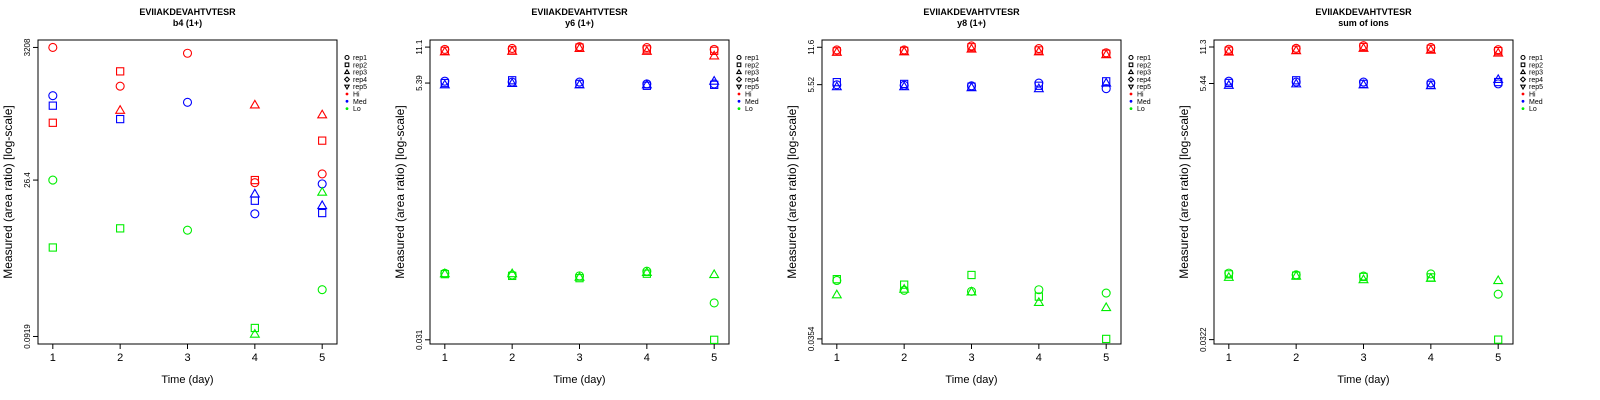 This screenshot has height=400, width=1600. What do you see at coordinates (27, 180) in the screenshot?
I see `y-tick-label: 26.4` at bounding box center [27, 180].